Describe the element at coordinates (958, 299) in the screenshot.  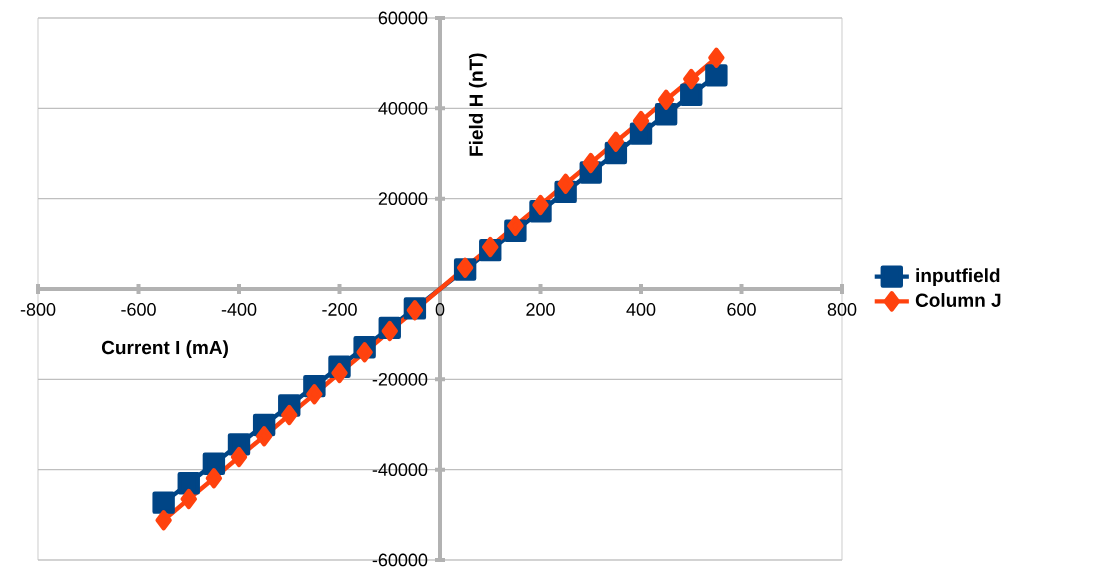
I see `legend-label: Column J` at that location.